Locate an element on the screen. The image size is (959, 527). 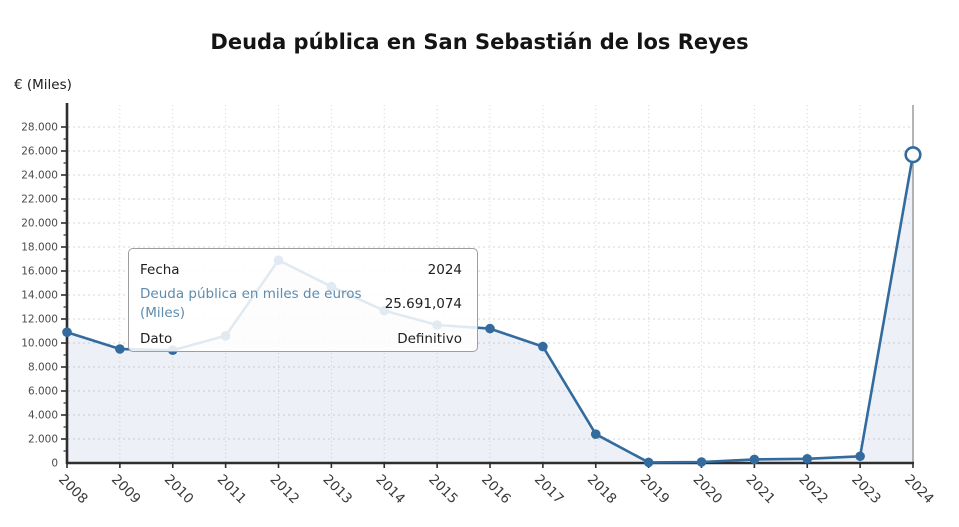
y-axis-label-2000: 2.000 is located at coordinates (43, 440).